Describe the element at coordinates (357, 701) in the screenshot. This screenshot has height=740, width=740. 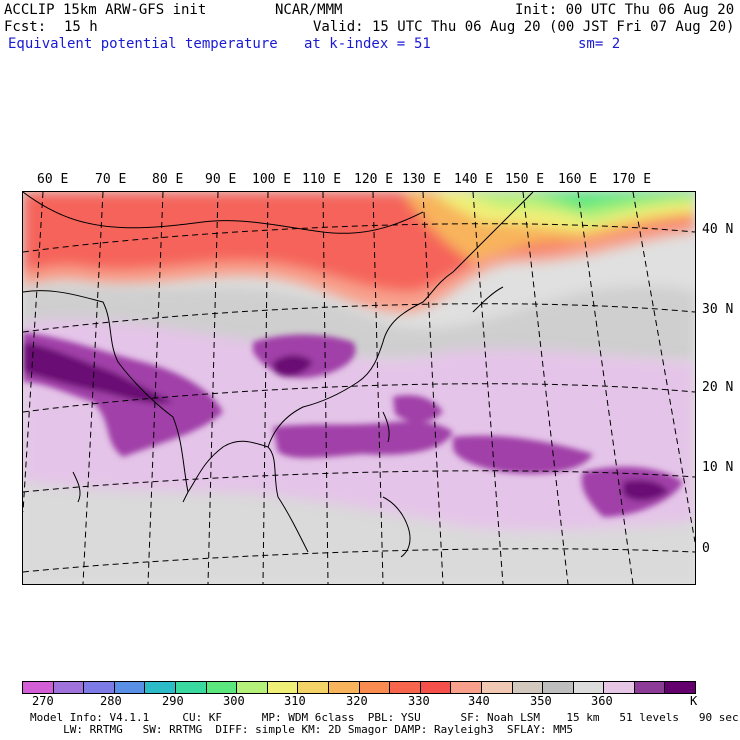
I see `colorbar-tick: 320` at that location.